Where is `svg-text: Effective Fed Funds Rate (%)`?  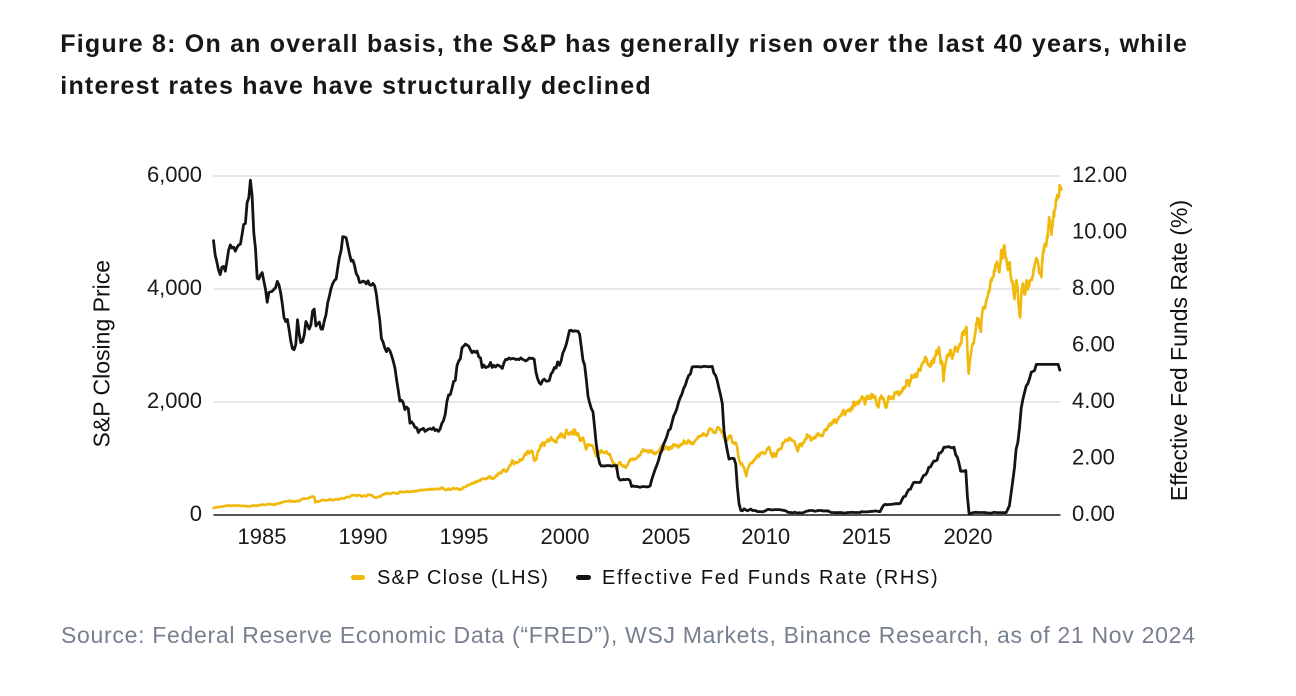
svg-text: Effective Fed Funds Rate (%) is located at coordinates (1179, 350).